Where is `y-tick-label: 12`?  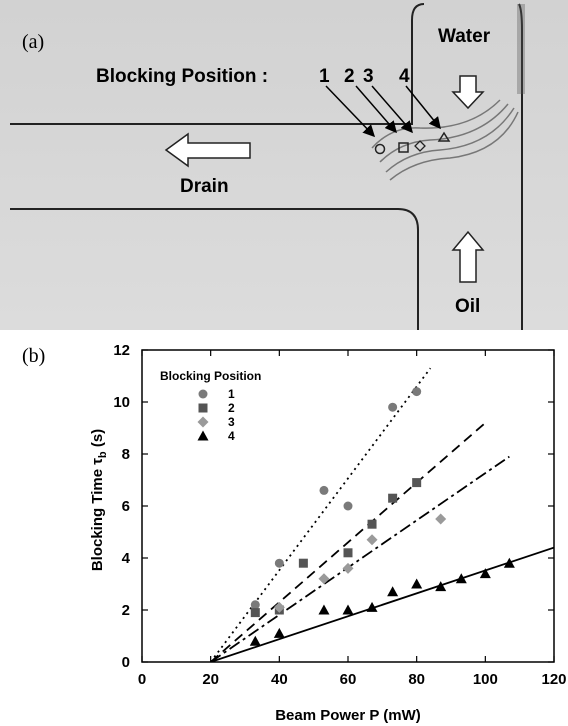 y-tick-label: 12 is located at coordinates (121, 350).